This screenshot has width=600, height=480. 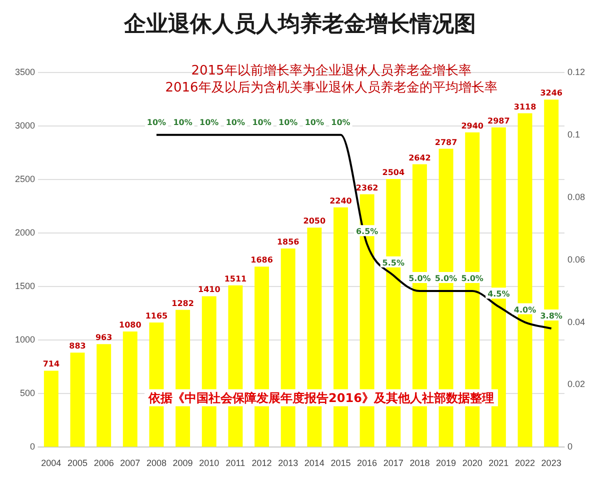 I want to click on data-label: 2940, so click(x=472, y=125).